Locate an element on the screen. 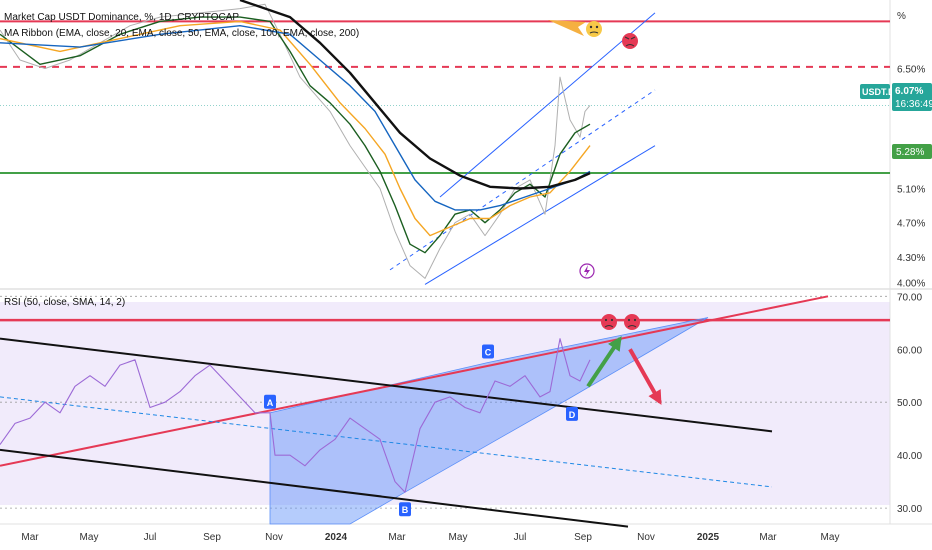  rsi-point-B: B is located at coordinates (405, 509).